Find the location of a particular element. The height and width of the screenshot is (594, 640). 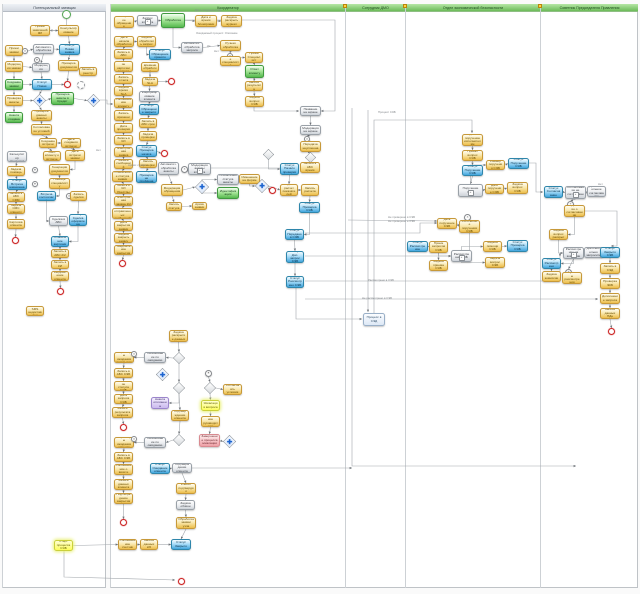

task-node: Ручная обработка is located at coordinates (230, 45).